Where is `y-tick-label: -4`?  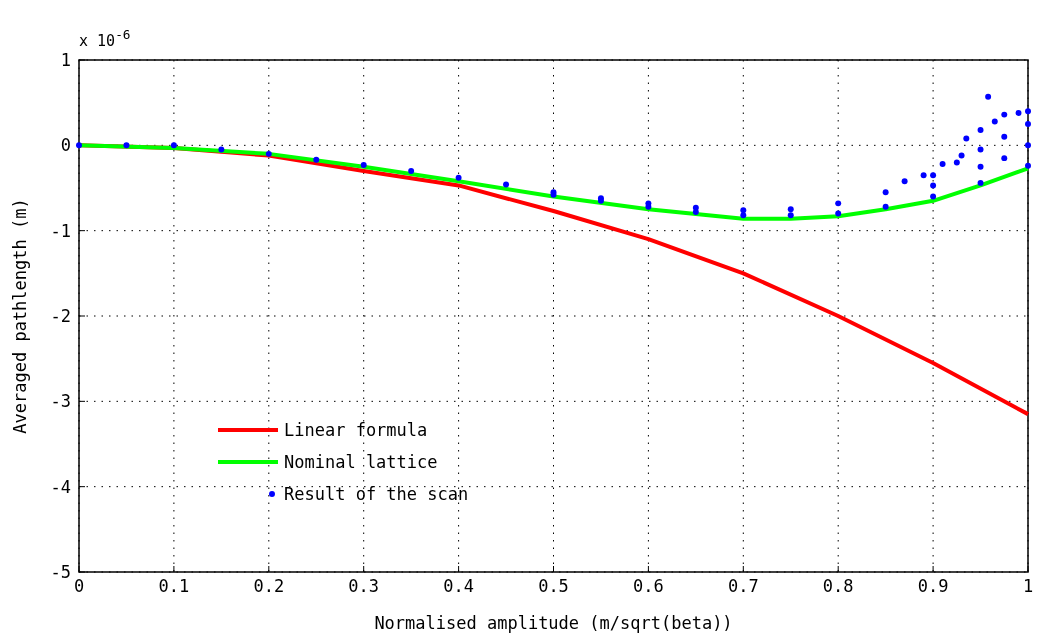
y-tick-label: -4 is located at coordinates (60, 486).